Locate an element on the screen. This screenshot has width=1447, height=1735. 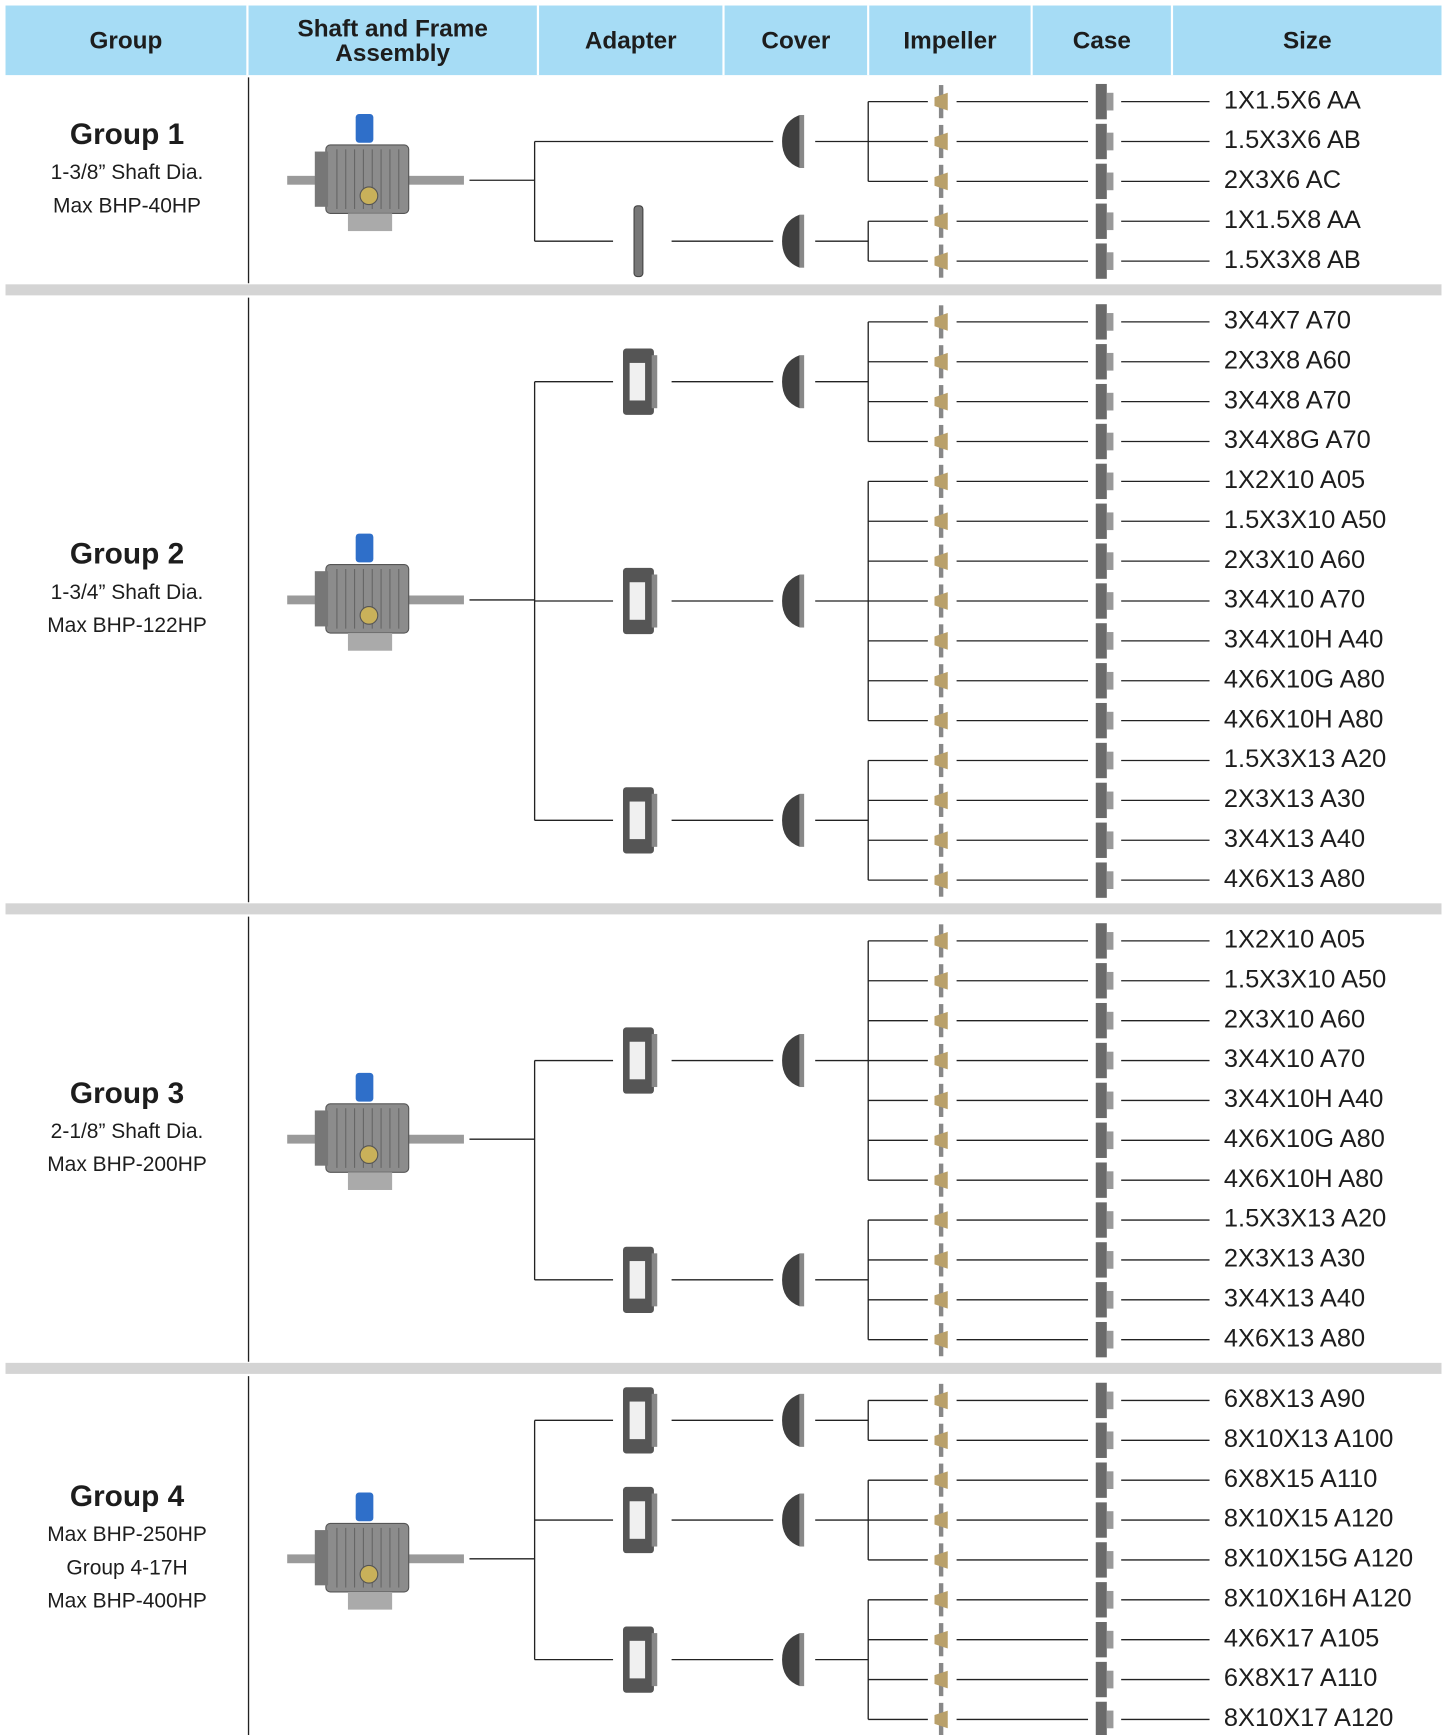
group-title: Group 4 is located at coordinates (127, 1496).